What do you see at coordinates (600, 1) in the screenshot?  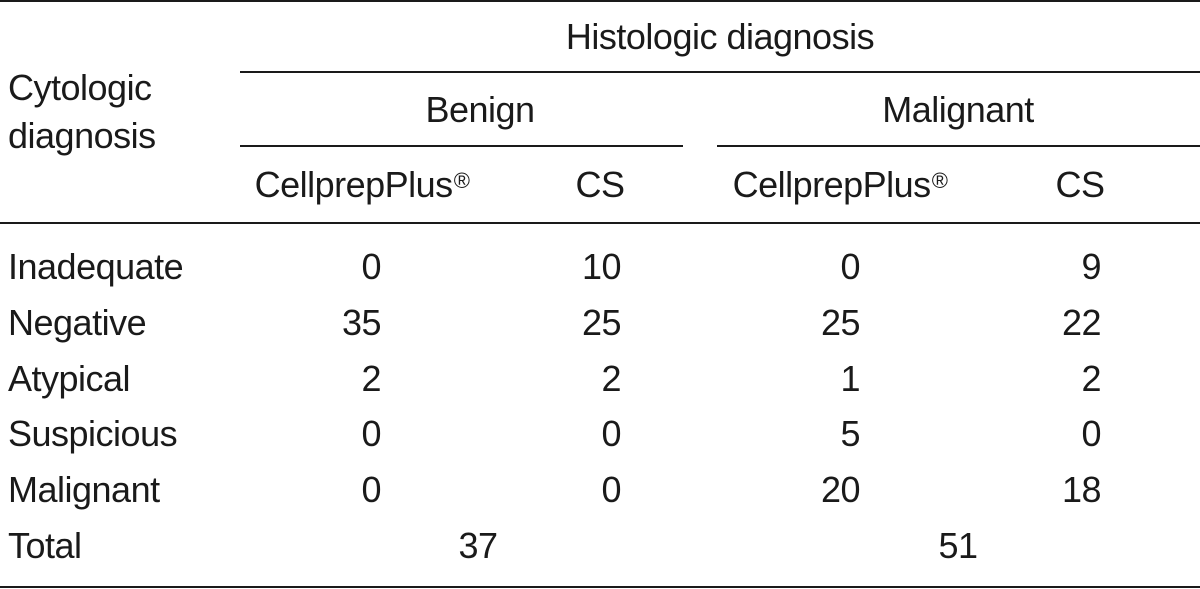 I see `top-rule` at bounding box center [600, 1].